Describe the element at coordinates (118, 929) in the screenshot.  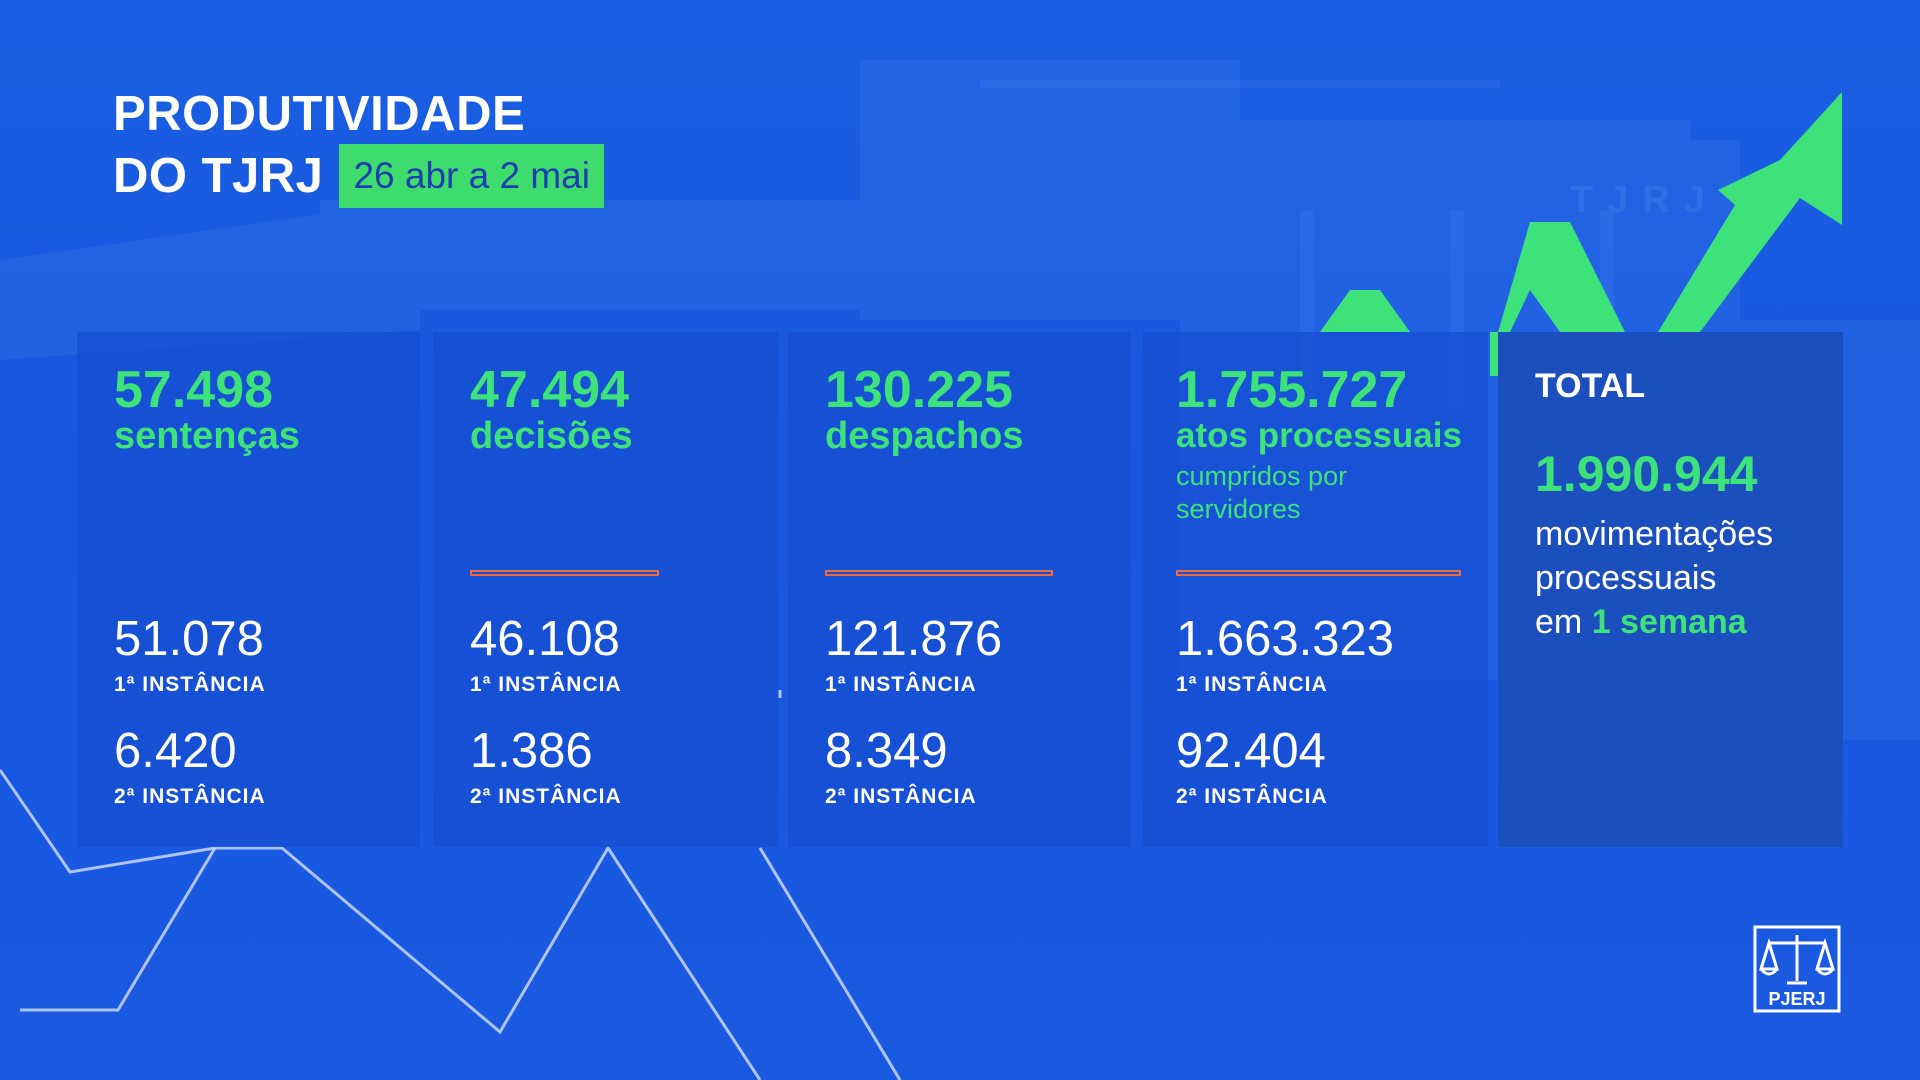
I see `zigzag-line-lower` at that location.